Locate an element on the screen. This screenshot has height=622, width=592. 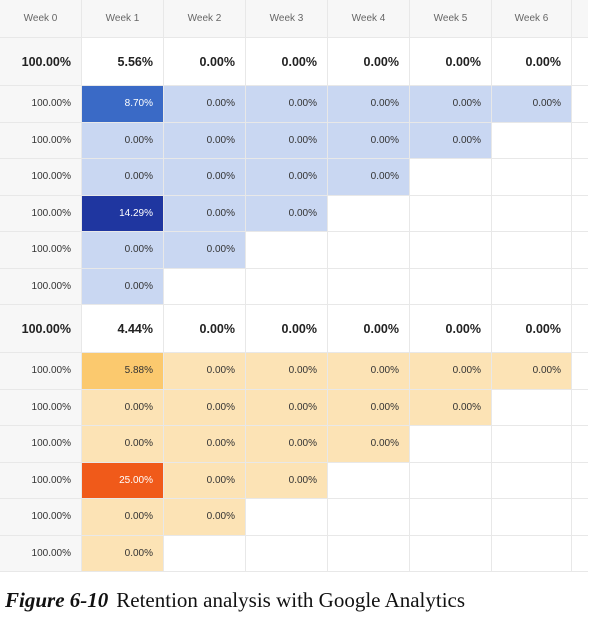
summary-cell: 4.44% is located at coordinates (123, 328).